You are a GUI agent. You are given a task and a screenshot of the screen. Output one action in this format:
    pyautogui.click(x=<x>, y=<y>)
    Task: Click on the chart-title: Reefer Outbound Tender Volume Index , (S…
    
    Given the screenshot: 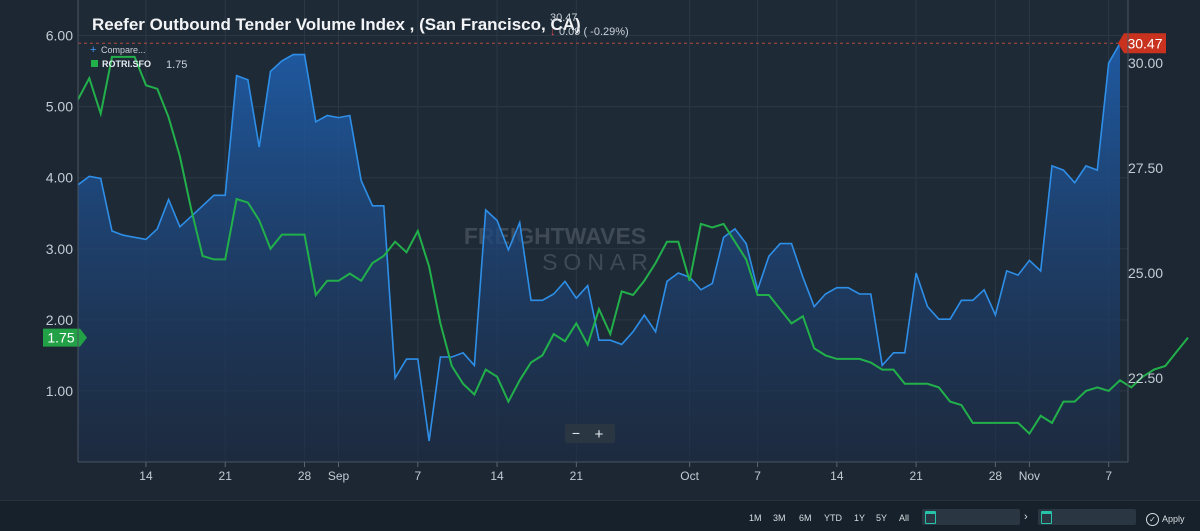 What is the action you would take?
    pyautogui.click(x=336, y=24)
    